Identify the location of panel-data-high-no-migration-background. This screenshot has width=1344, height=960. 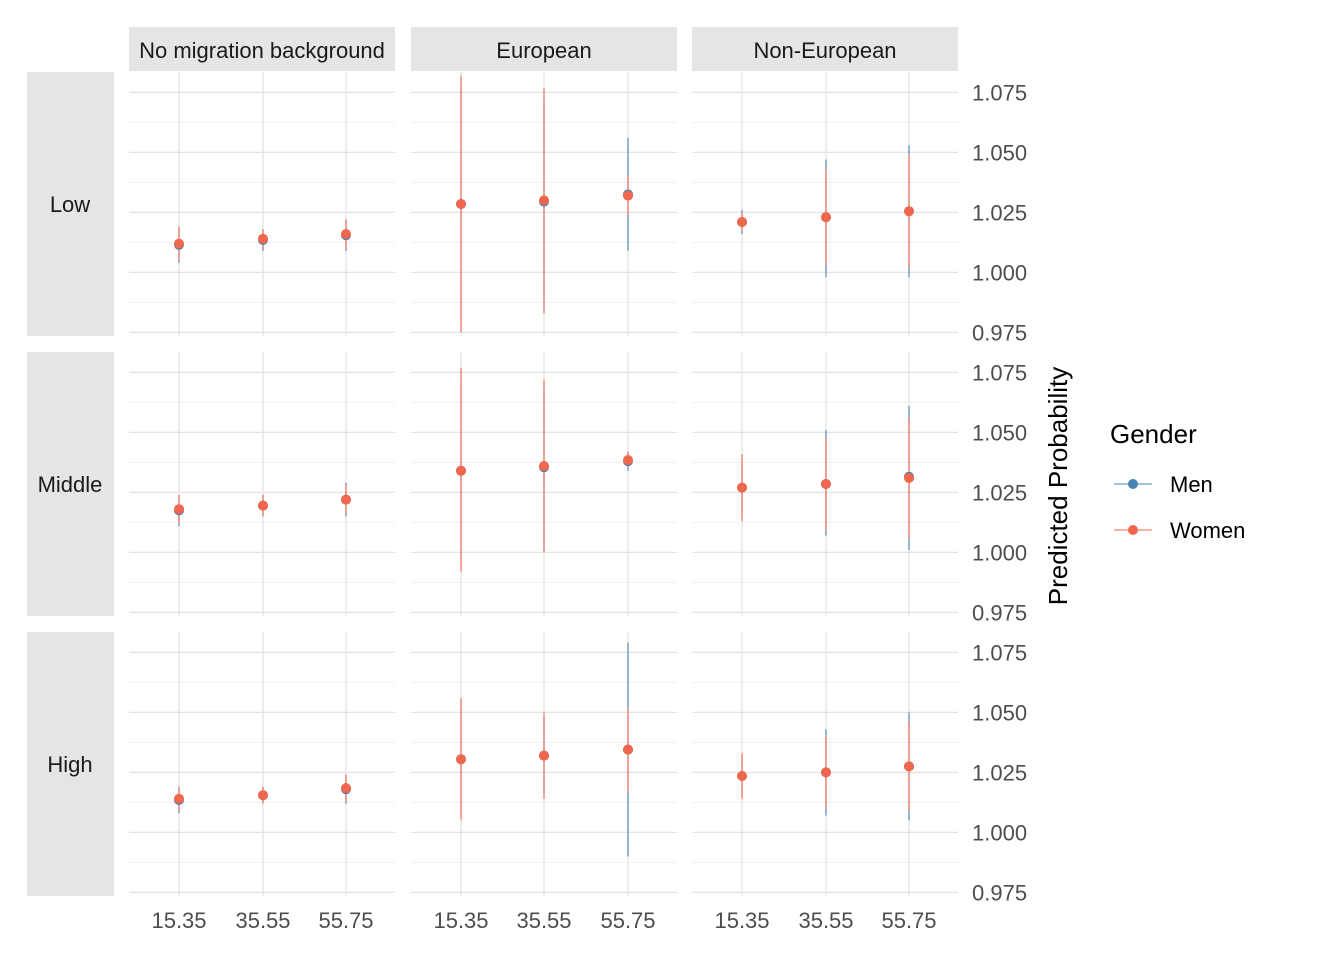
(262, 794).